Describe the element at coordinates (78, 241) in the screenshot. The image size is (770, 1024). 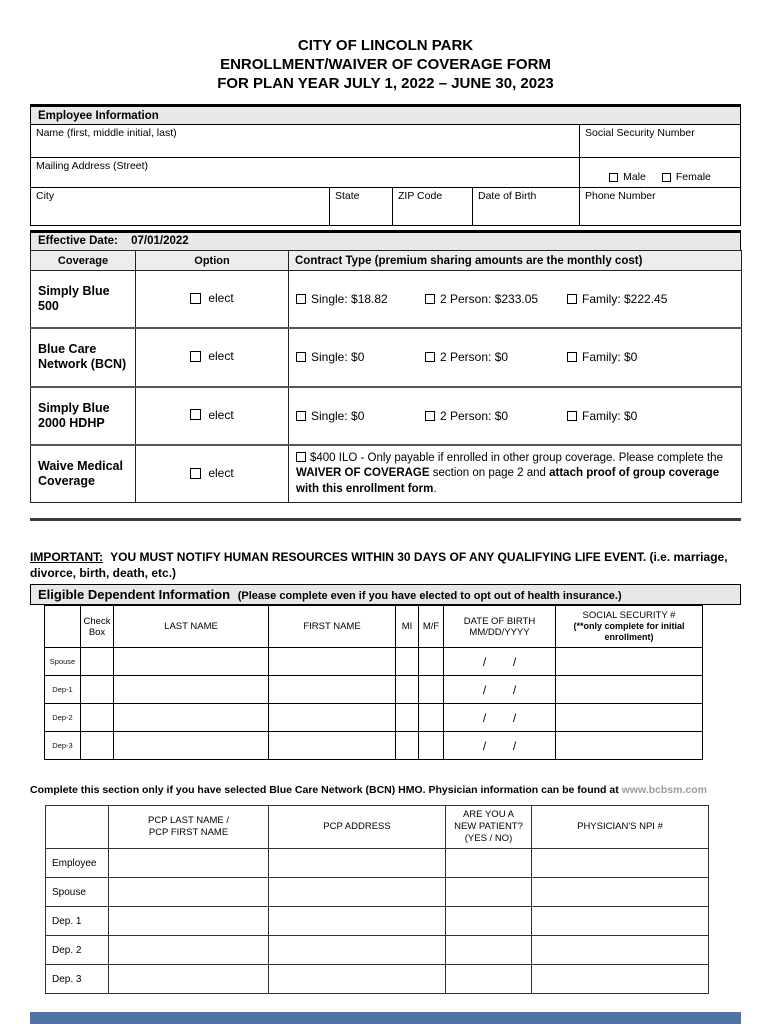
I see `effective-date-label: Effective Date:` at that location.